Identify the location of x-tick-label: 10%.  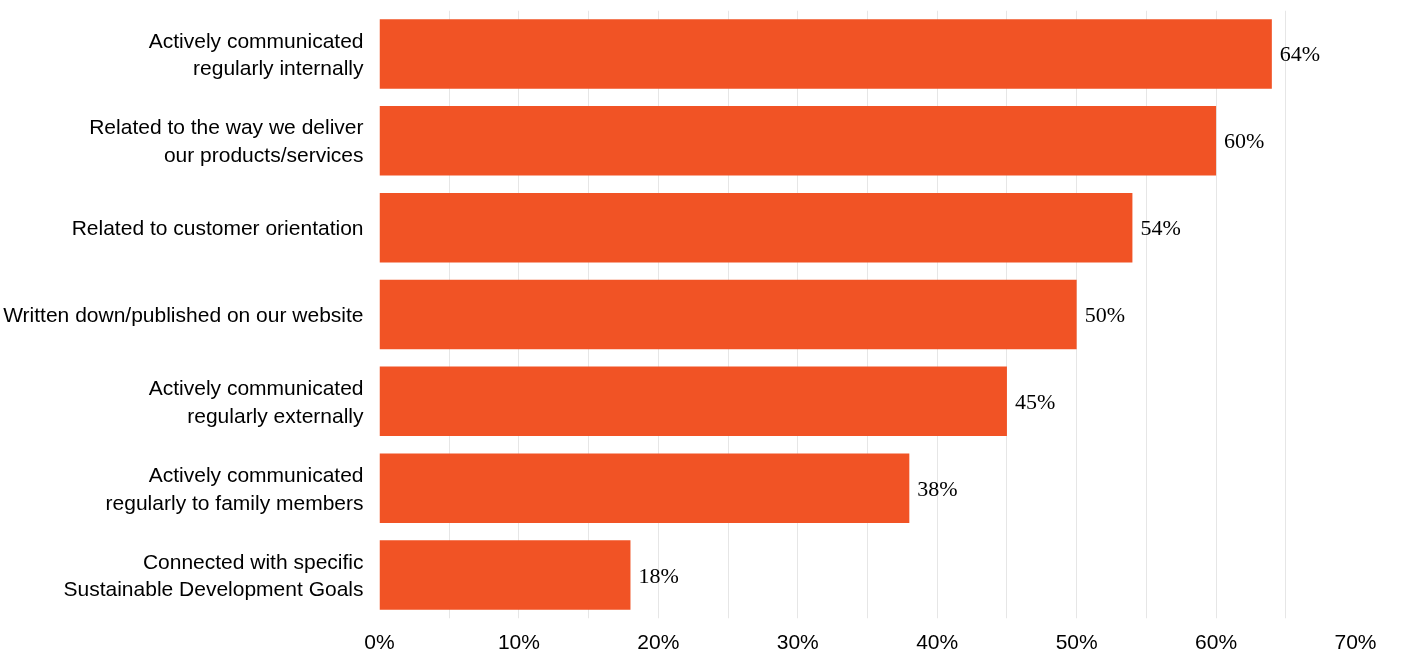
(518, 641).